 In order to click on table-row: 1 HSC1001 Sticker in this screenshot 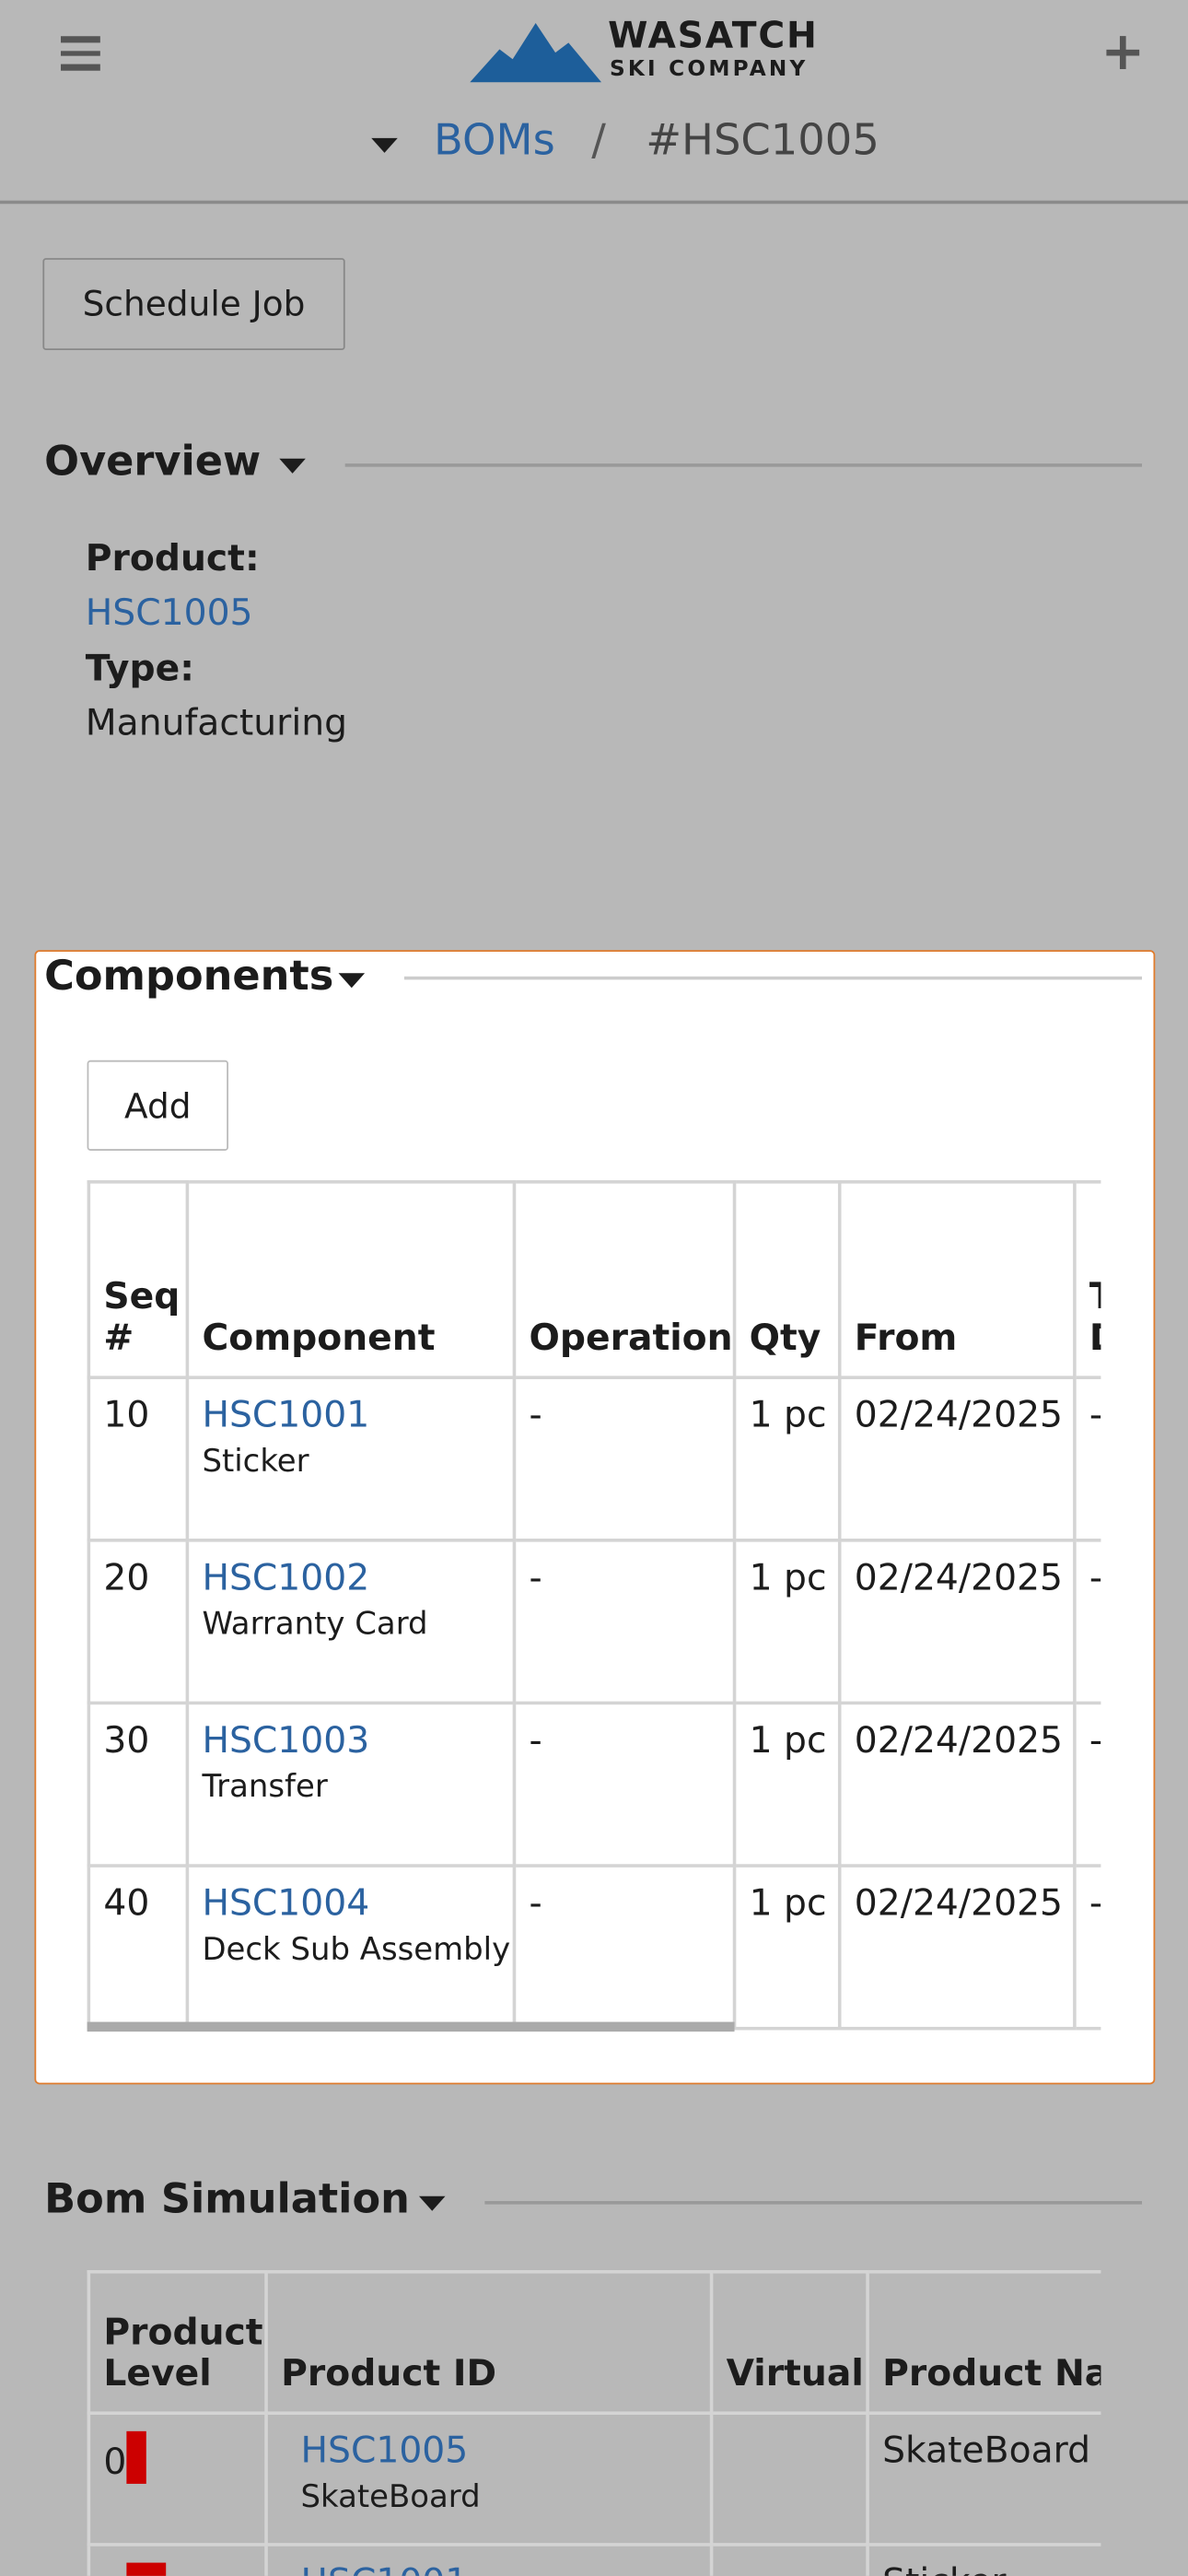, I will do `click(594, 2559)`.